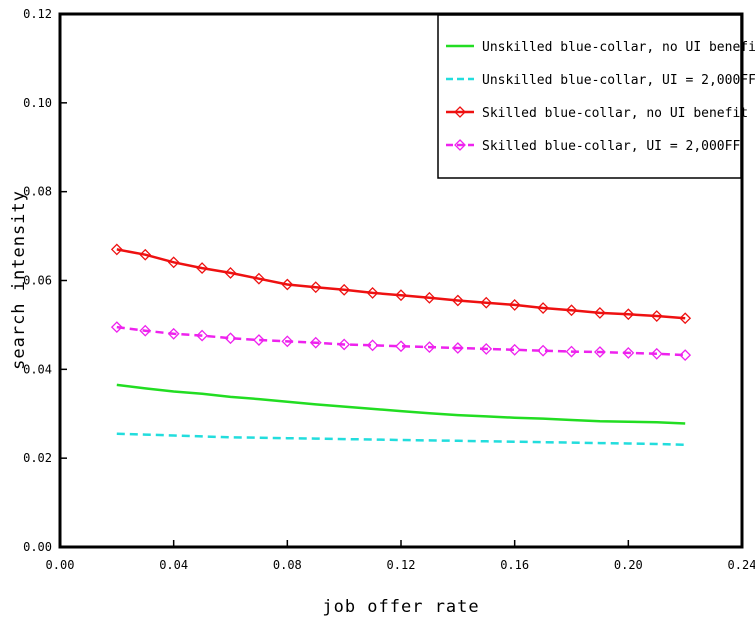 This screenshot has height=619, width=755. What do you see at coordinates (287, 565) in the screenshot?
I see `x-tick-label: 0.08` at bounding box center [287, 565].